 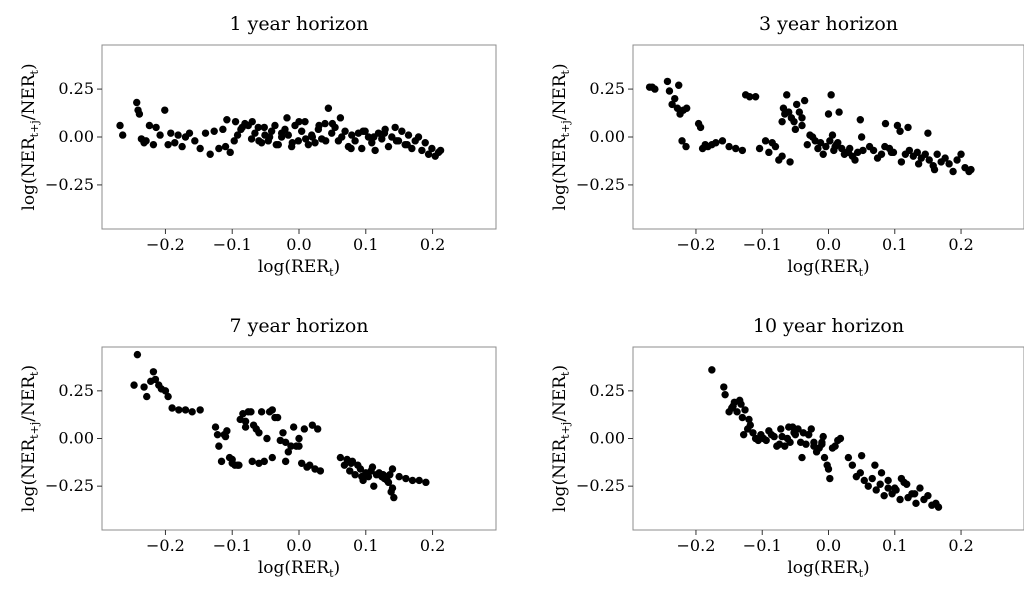 What do you see at coordinates (696, 545) in the screenshot?
I see `x-tick-label: −0.2` at bounding box center [696, 545].